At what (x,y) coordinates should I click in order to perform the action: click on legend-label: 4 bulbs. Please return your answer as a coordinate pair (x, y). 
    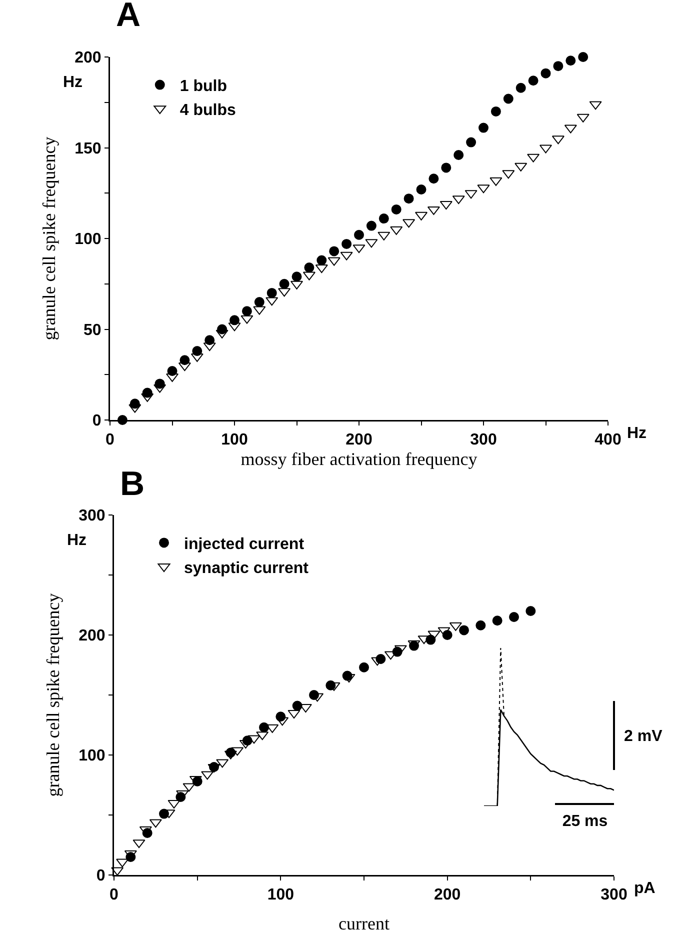
    Looking at the image, I should click on (208, 110).